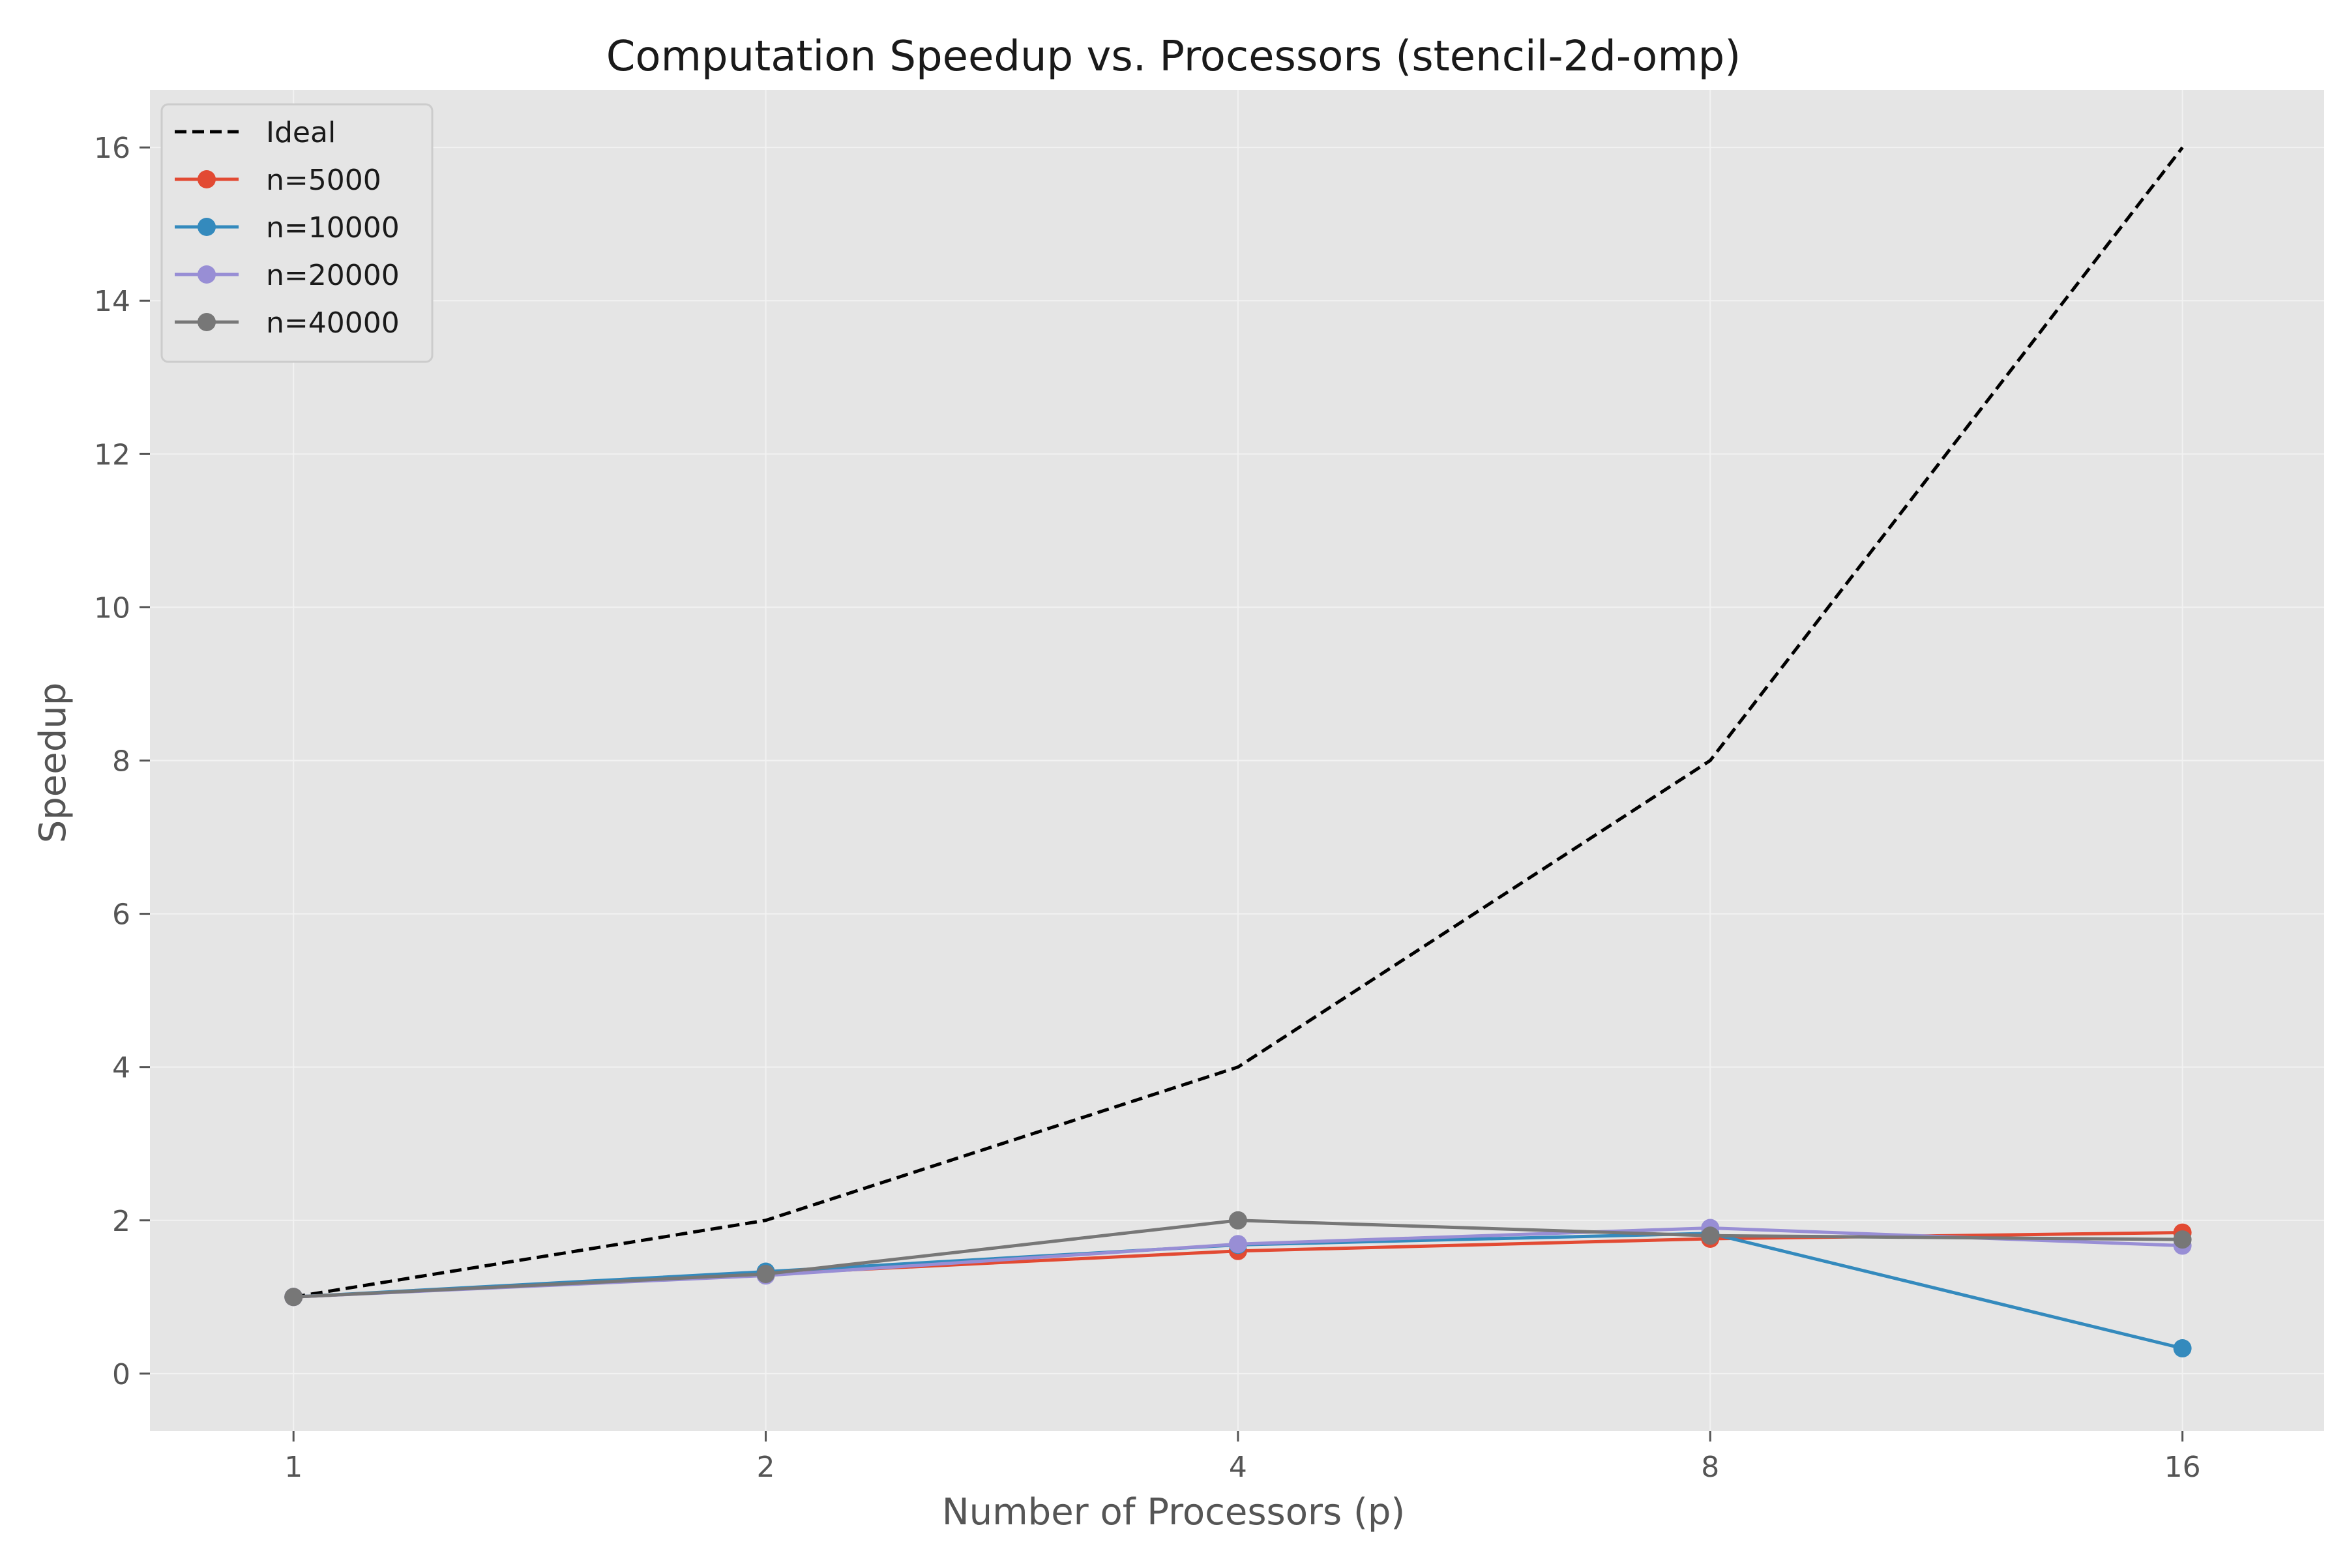 This screenshot has height=1568, width=2347. I want to click on y-tick-label: 8, so click(121, 762).